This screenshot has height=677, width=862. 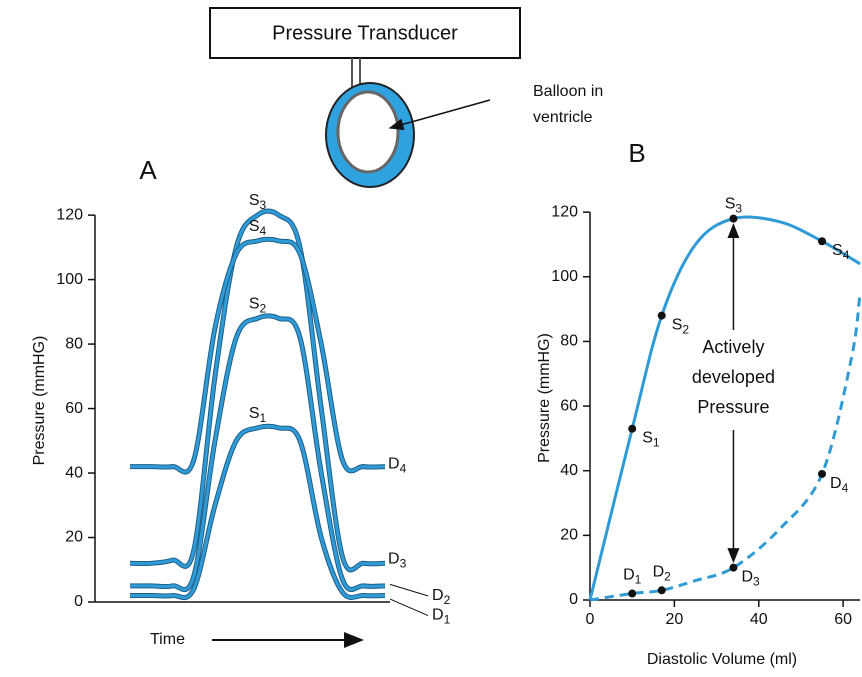 I want to click on annotation: developed, so click(x=733, y=377).